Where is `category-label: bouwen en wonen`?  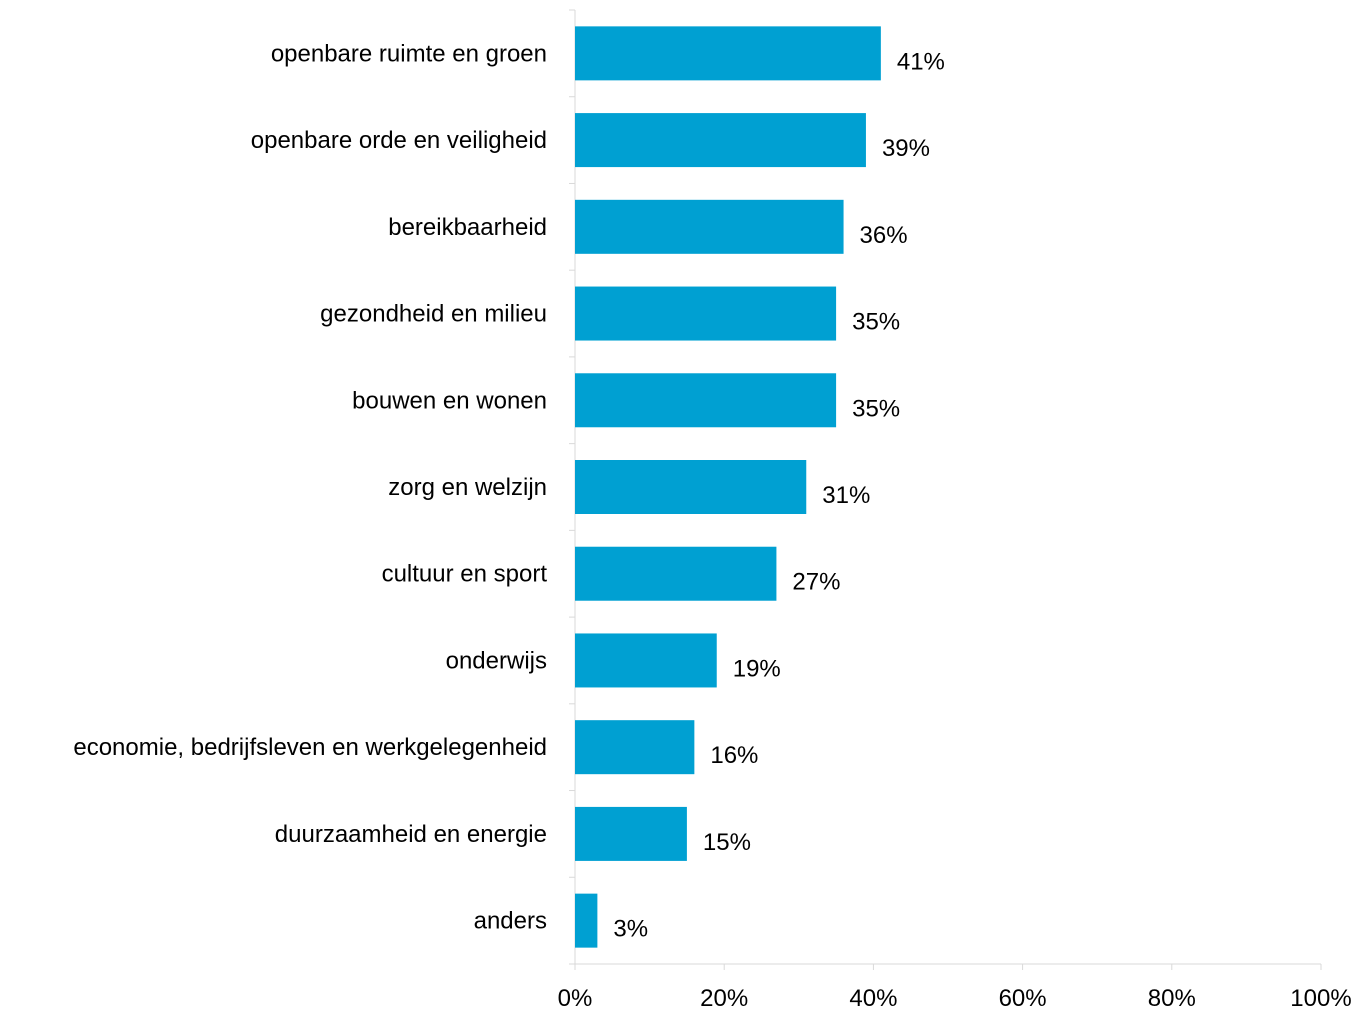
category-label: bouwen en wonen is located at coordinates (449, 400).